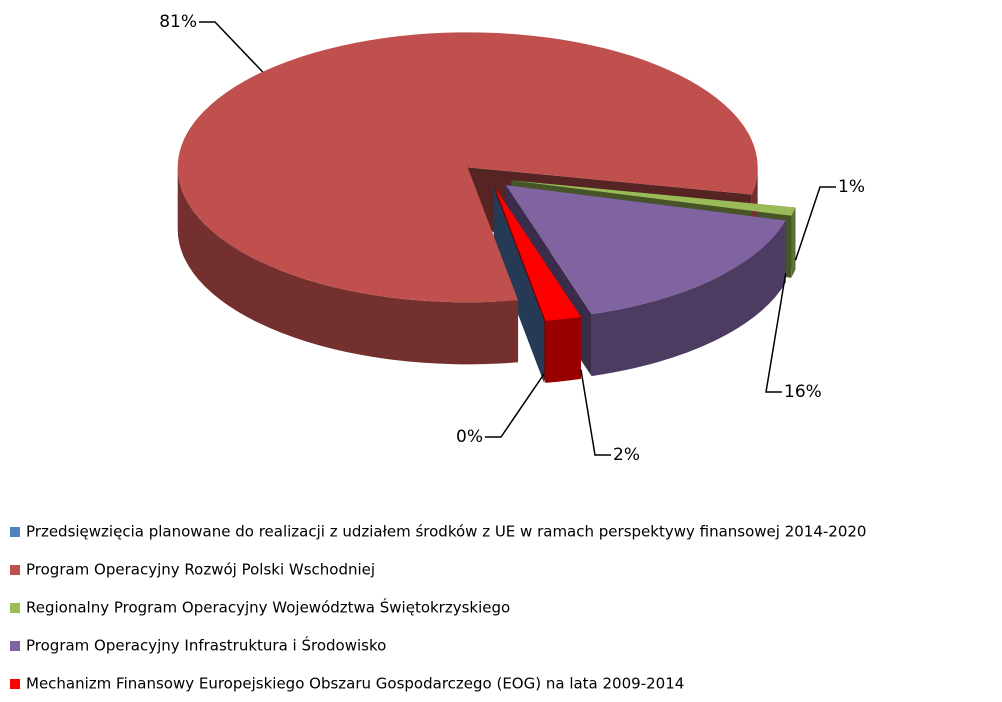 The width and height of the screenshot is (1002, 702). Describe the element at coordinates (178, 22) in the screenshot. I see `data-label: 81%` at that location.